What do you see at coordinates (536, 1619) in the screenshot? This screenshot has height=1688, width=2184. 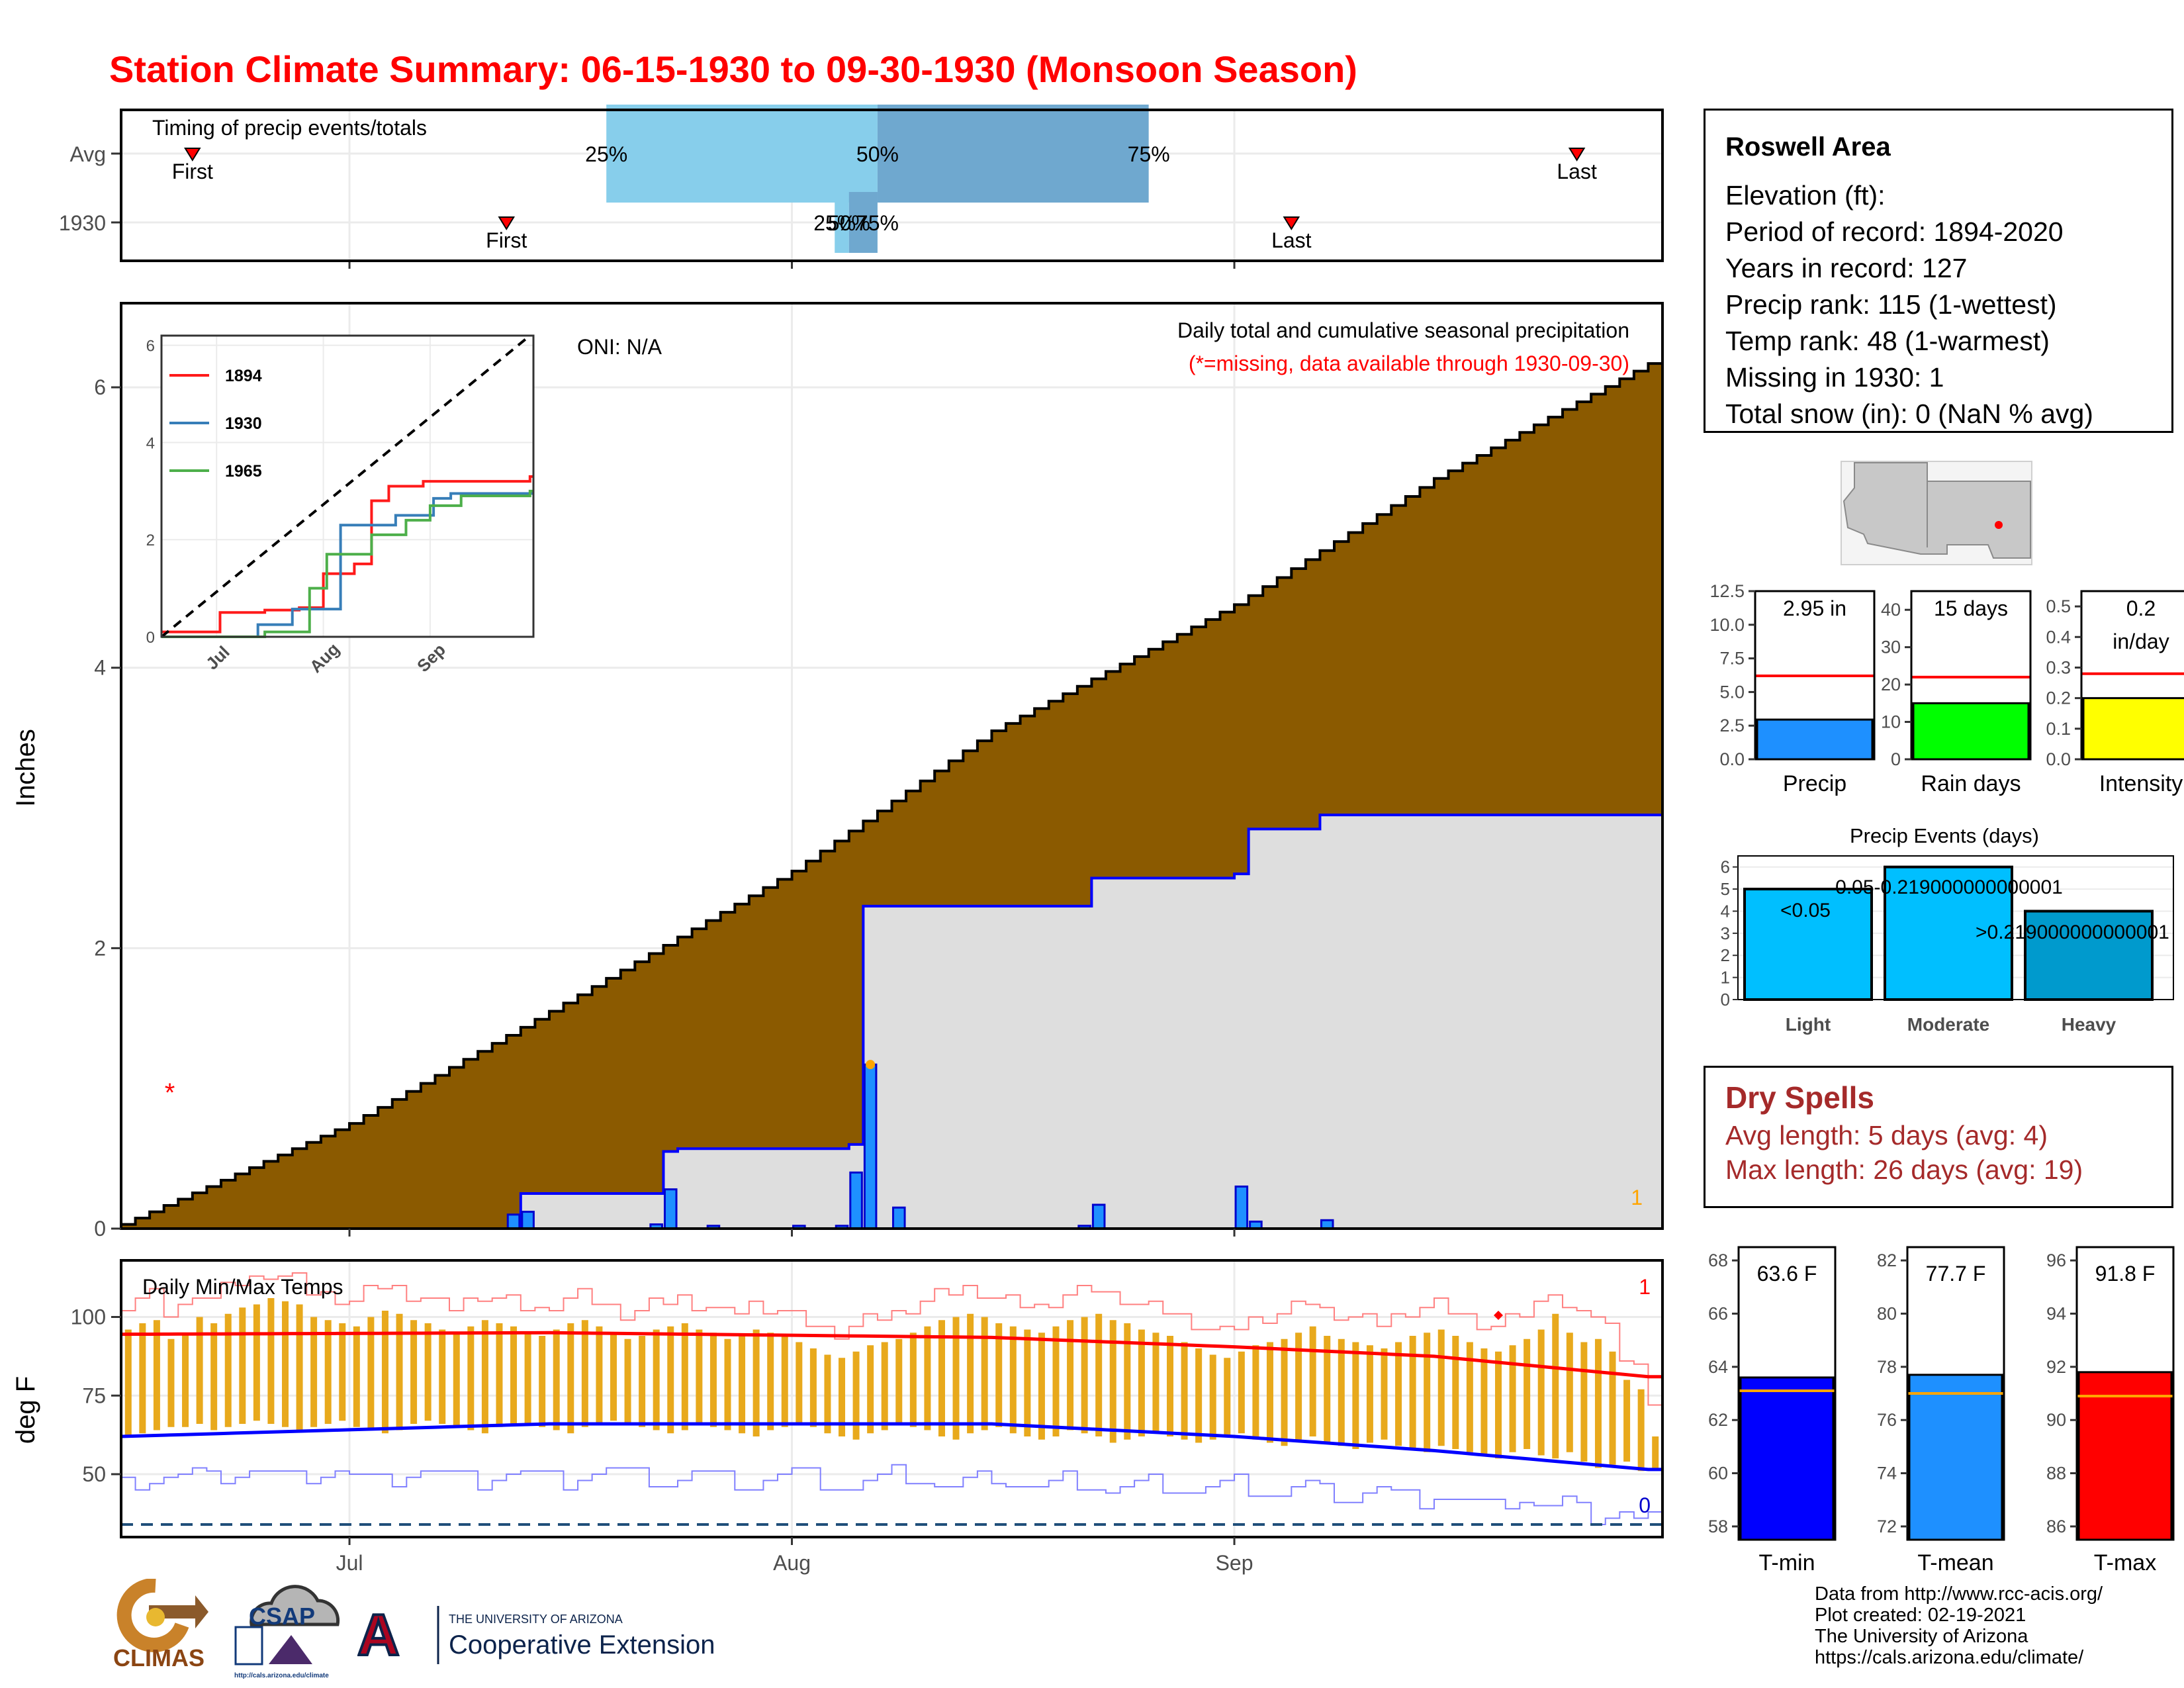 I see `ua-small-text: THE UNIVERSITY OF ARIZONA` at bounding box center [536, 1619].